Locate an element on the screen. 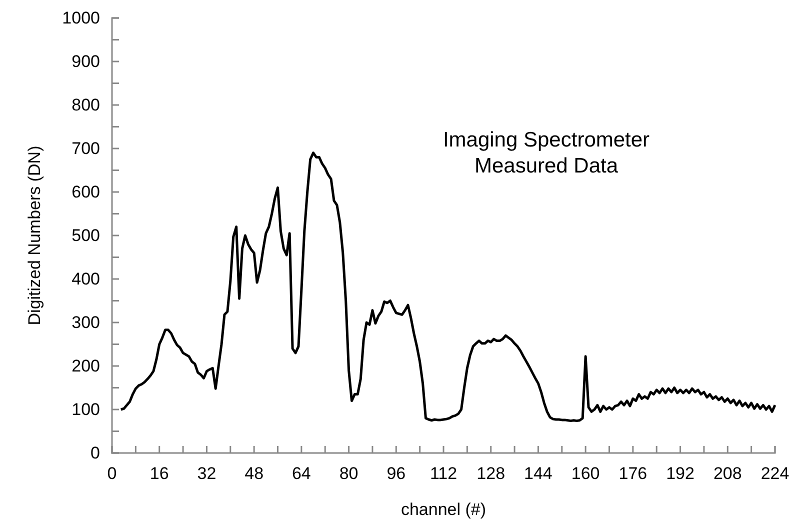  y-tick-label: 0 is located at coordinates (95, 452).